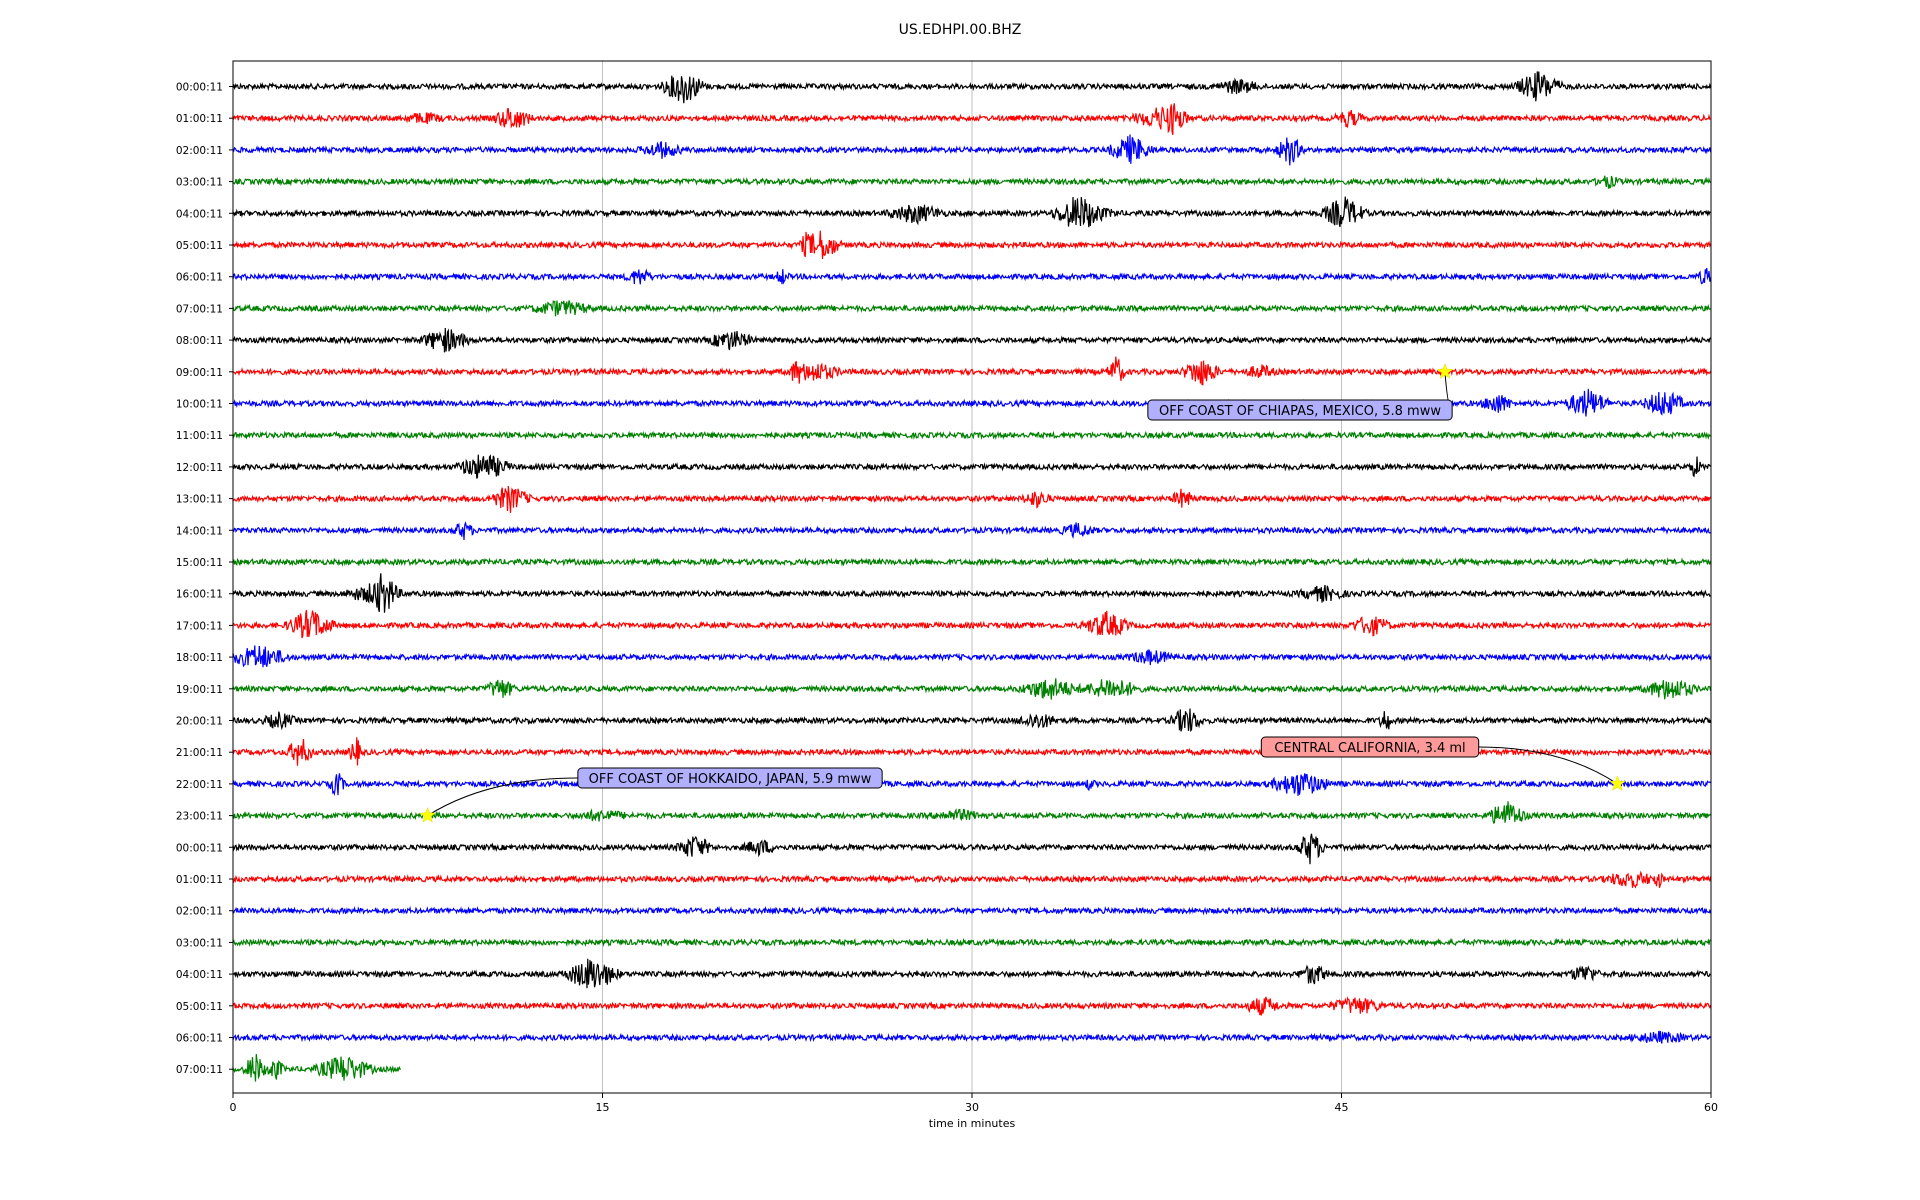 This screenshot has height=1200, width=1920. Describe the element at coordinates (199, 88) in the screenshot. I see `row-label-0: 00:00:11` at that location.